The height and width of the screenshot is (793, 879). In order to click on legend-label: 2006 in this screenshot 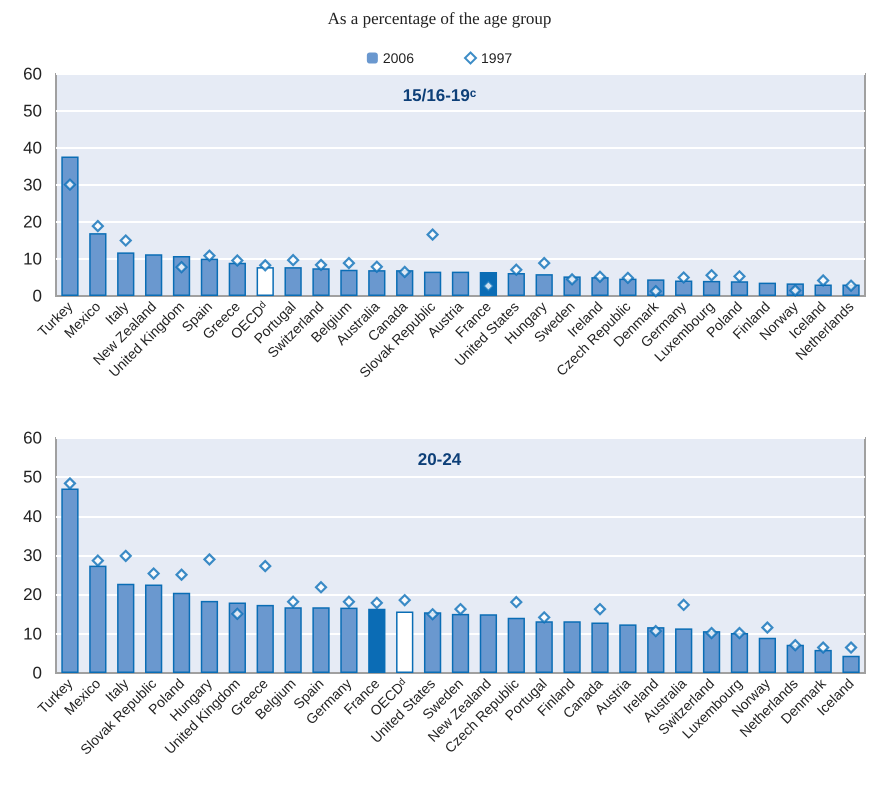, I will do `click(398, 58)`.